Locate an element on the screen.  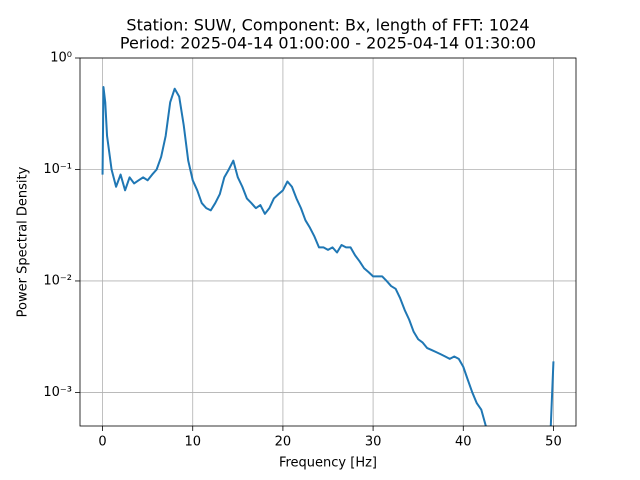
x-axis-label: Frequency [Hz] is located at coordinates (328, 463).